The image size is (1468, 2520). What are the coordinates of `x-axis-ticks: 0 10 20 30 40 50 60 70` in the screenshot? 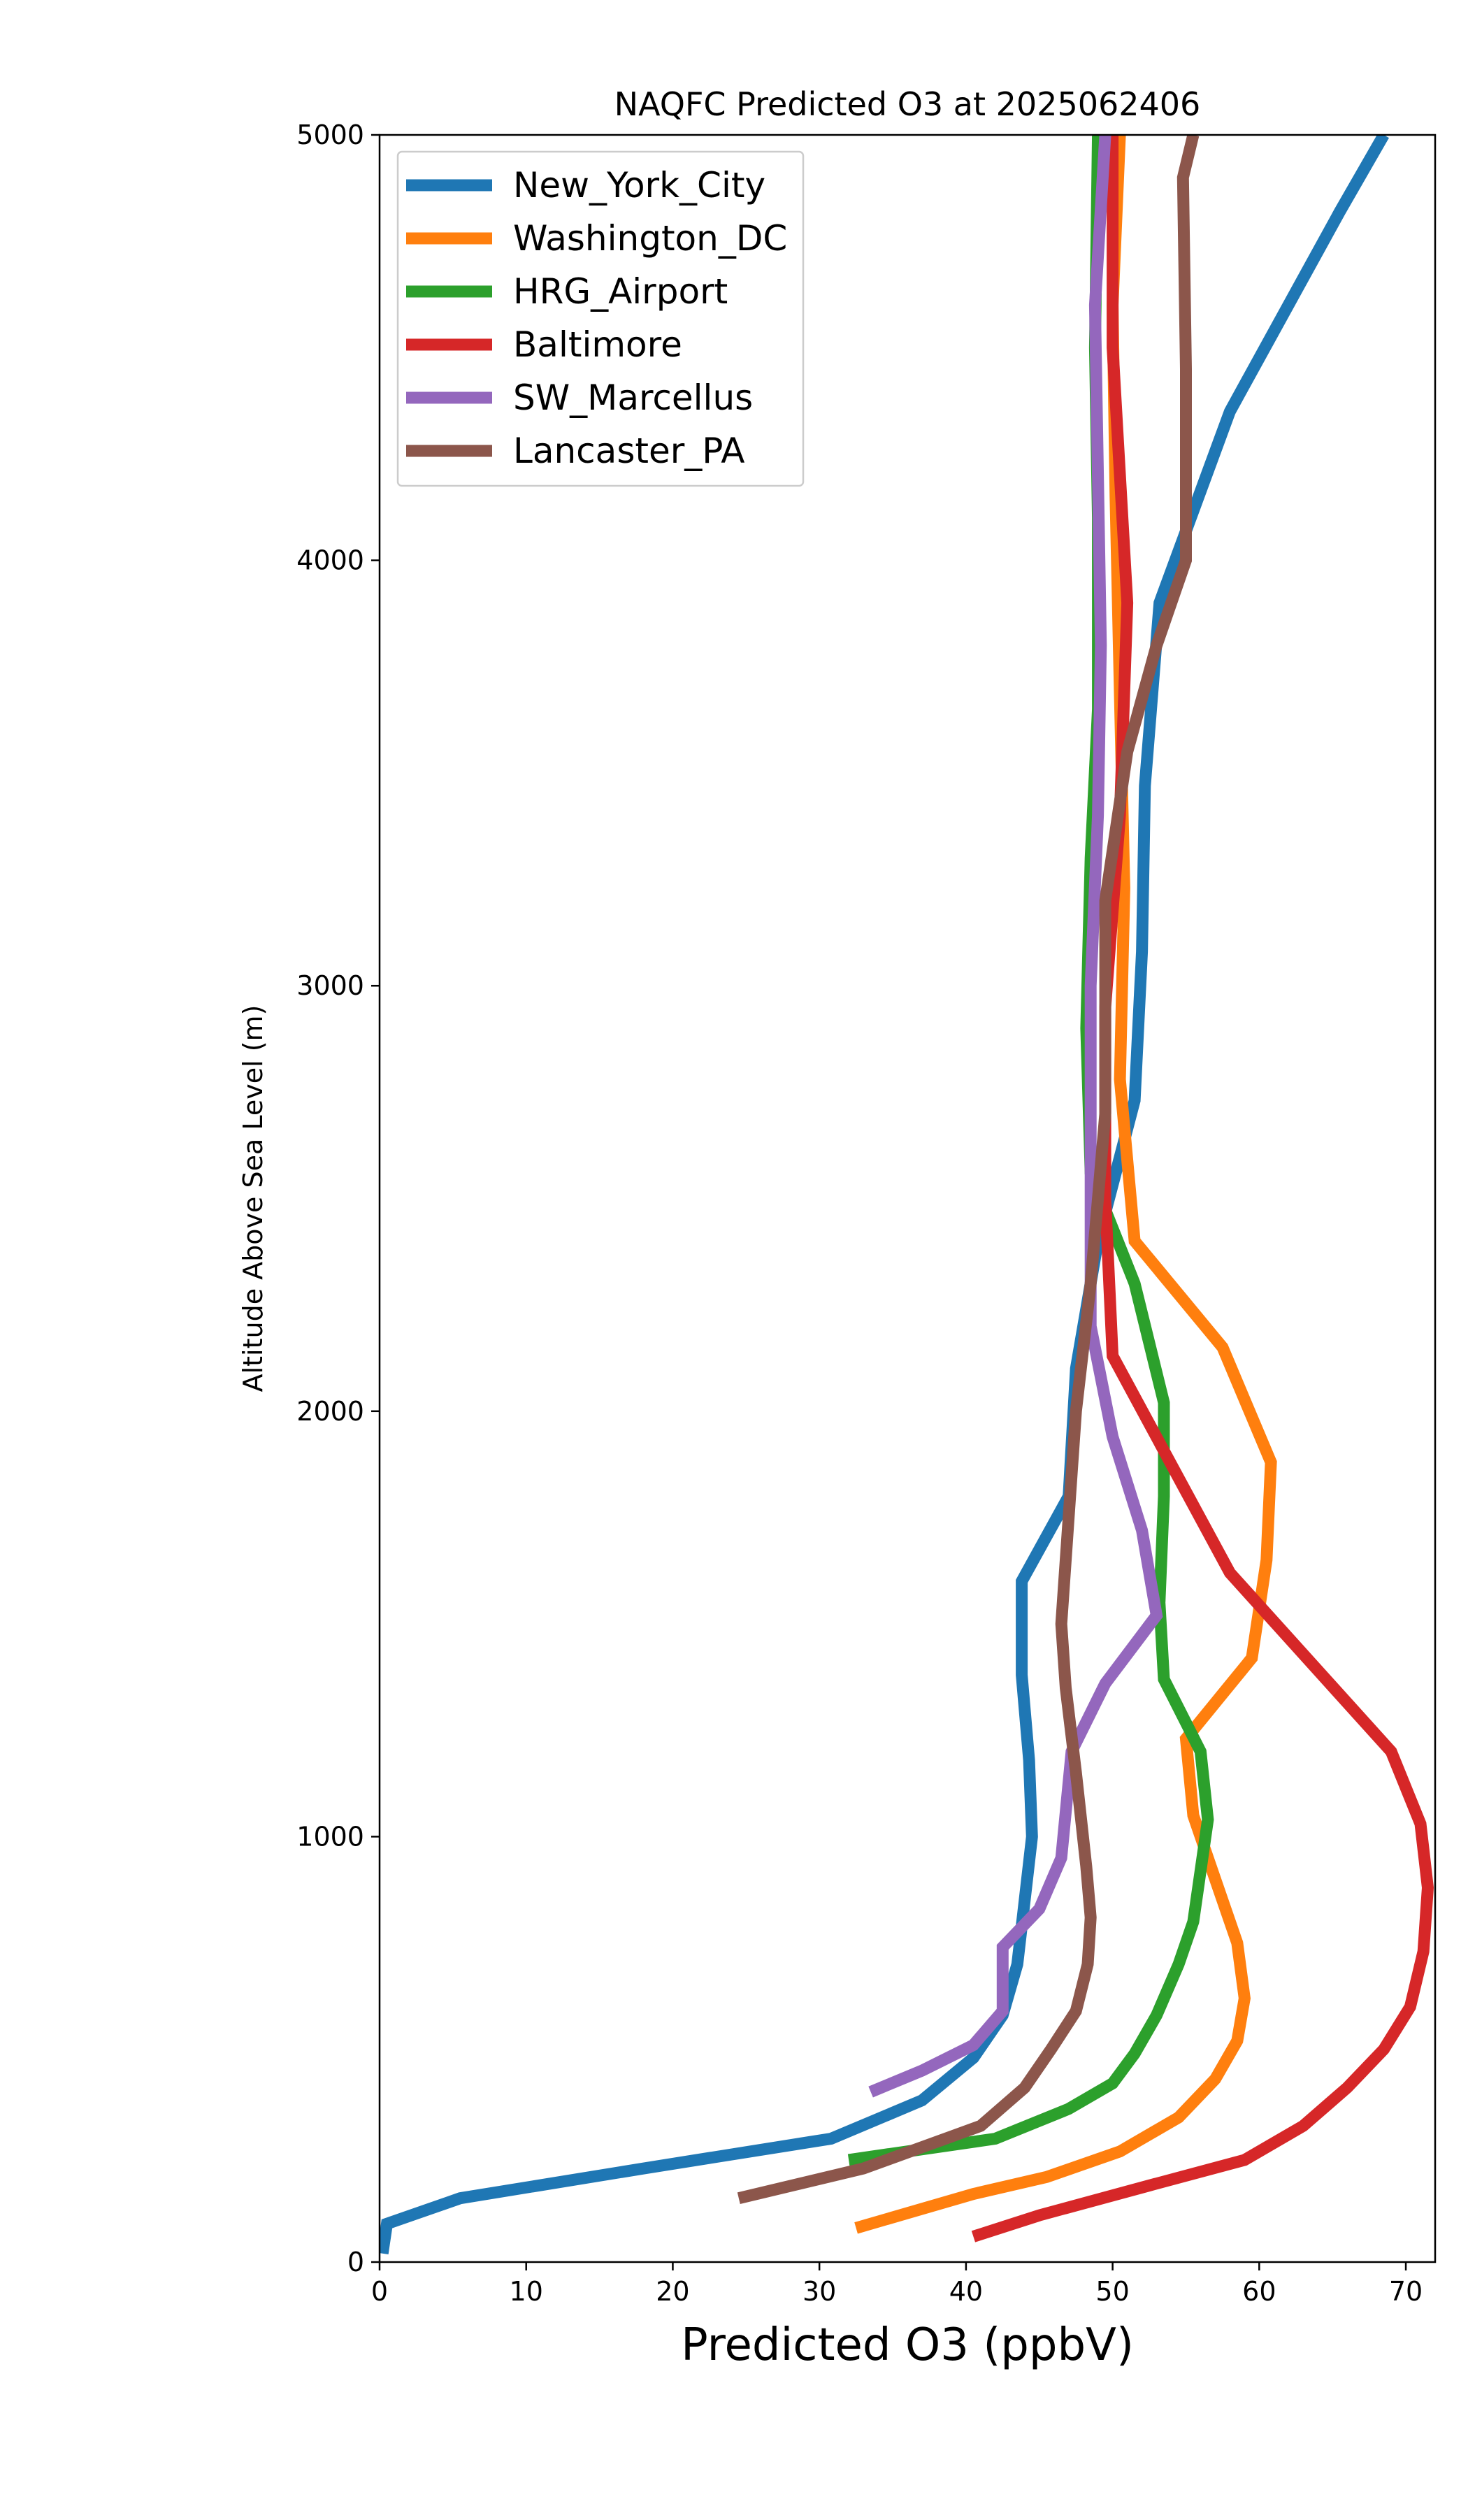 It's located at (897, 2284).